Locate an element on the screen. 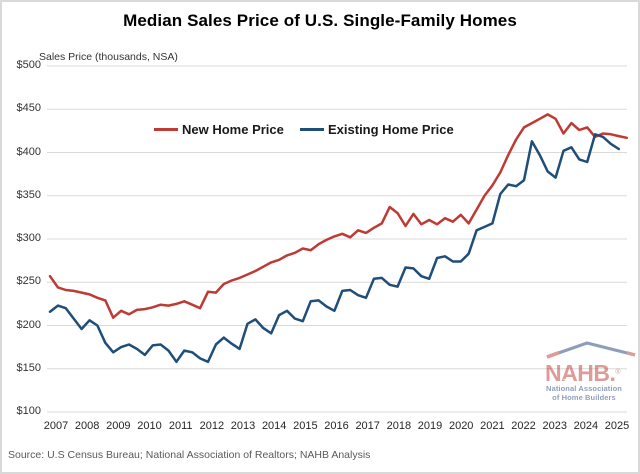 This screenshot has height=474, width=640. x-axis-tick-label: 2023 is located at coordinates (554, 426).